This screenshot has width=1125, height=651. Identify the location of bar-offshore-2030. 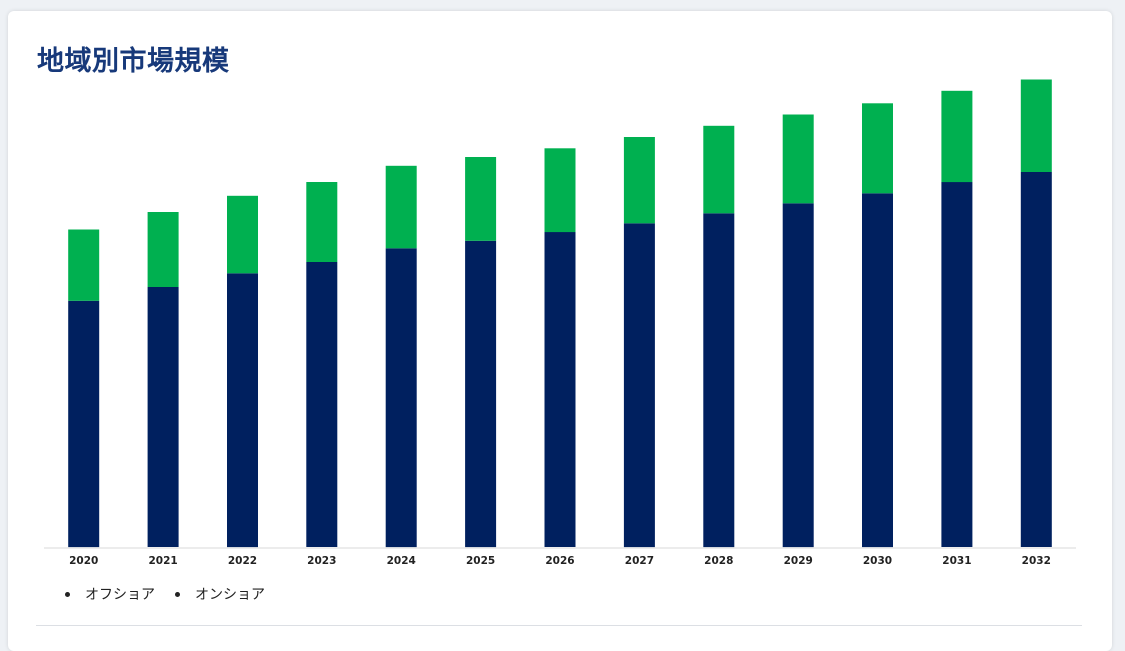
(877, 370).